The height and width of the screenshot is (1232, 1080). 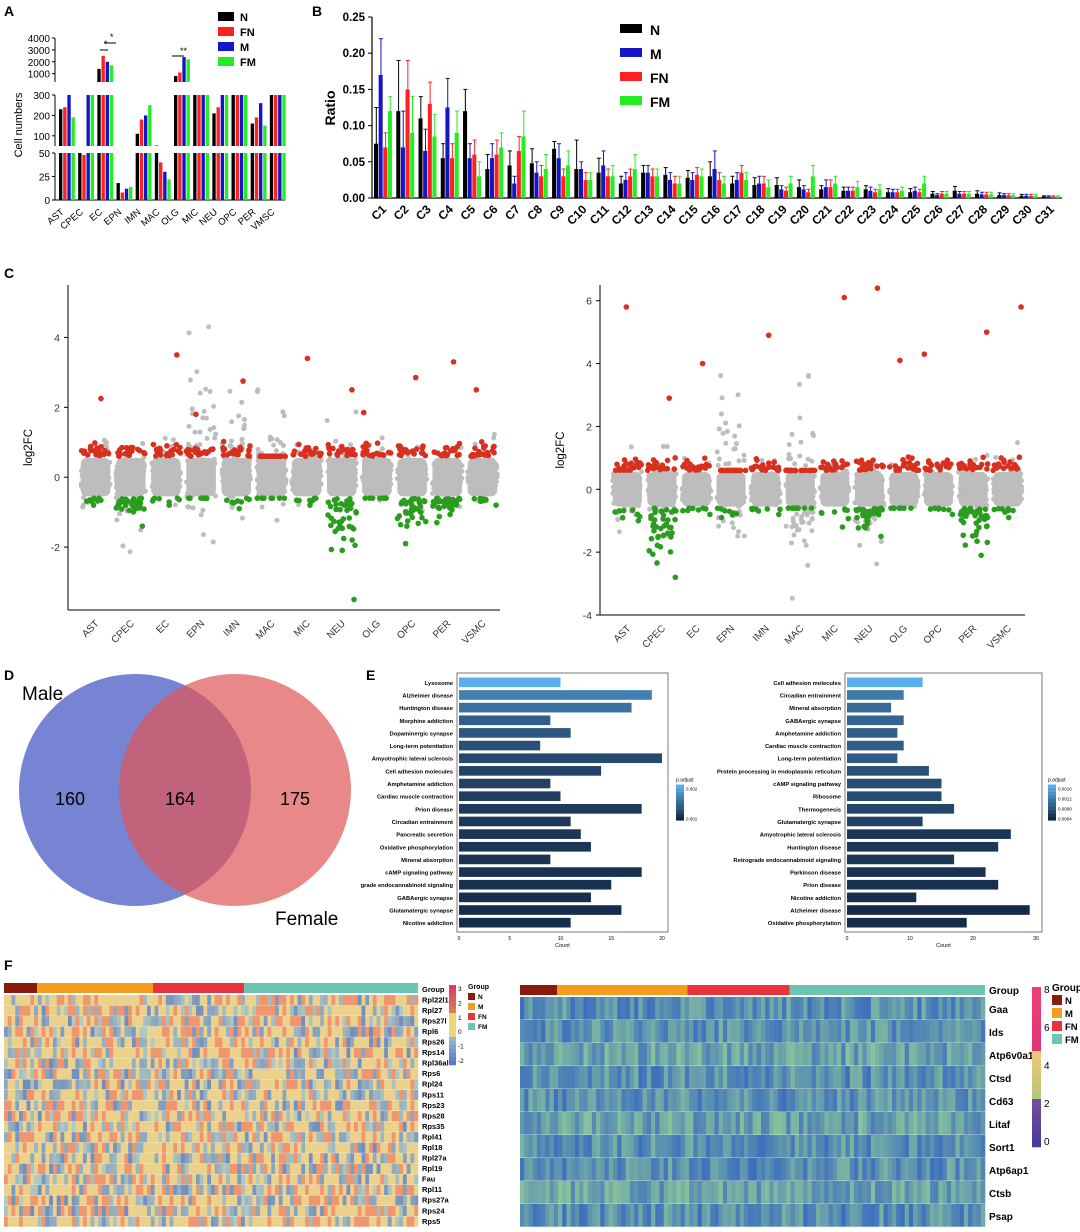 I want to click on bar-b-FM-C30, so click(x=1035, y=197).